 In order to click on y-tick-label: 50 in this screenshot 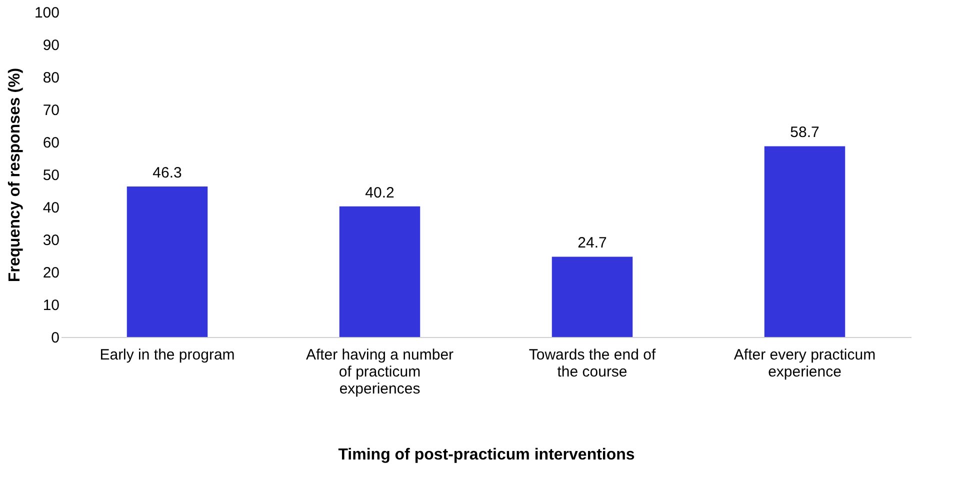, I will do `click(51, 175)`.